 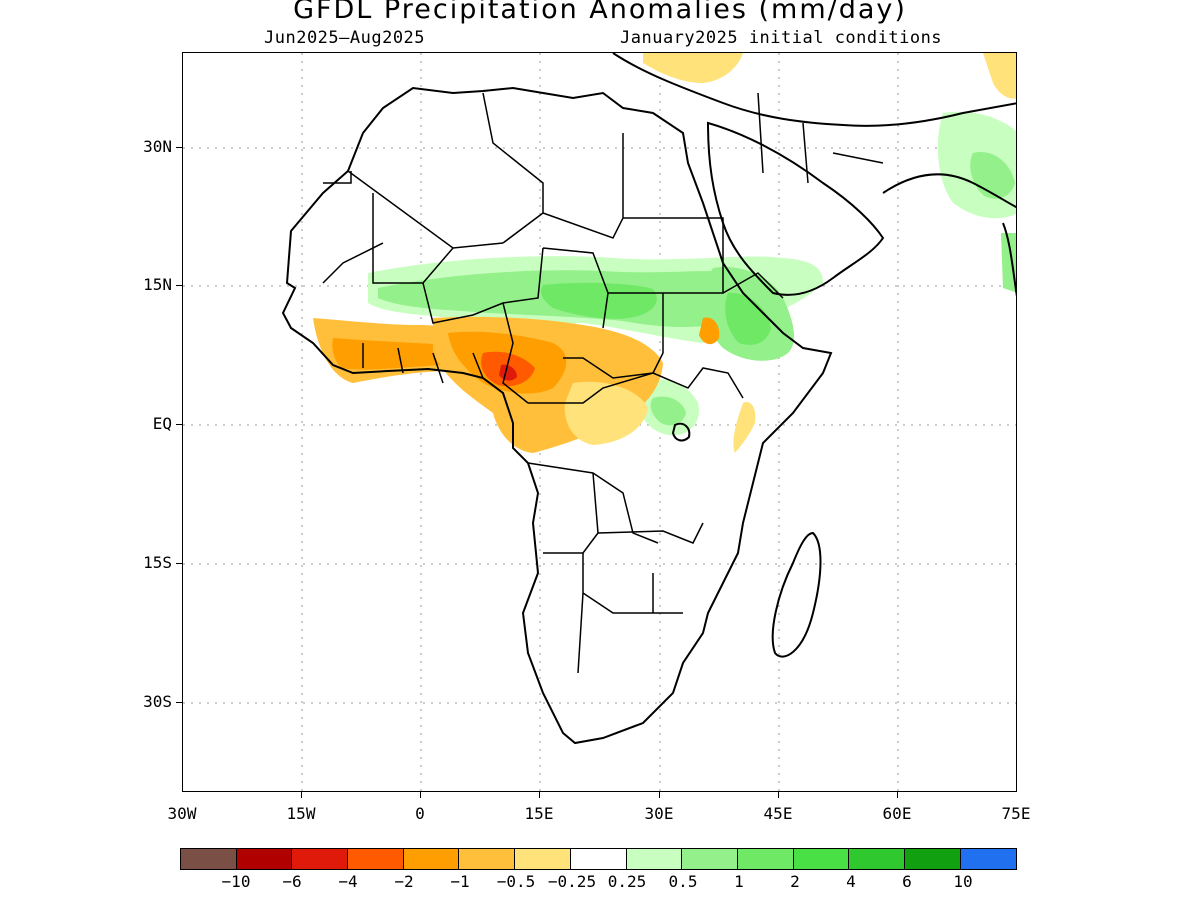 I want to click on india-wet, so click(x=1008, y=263).